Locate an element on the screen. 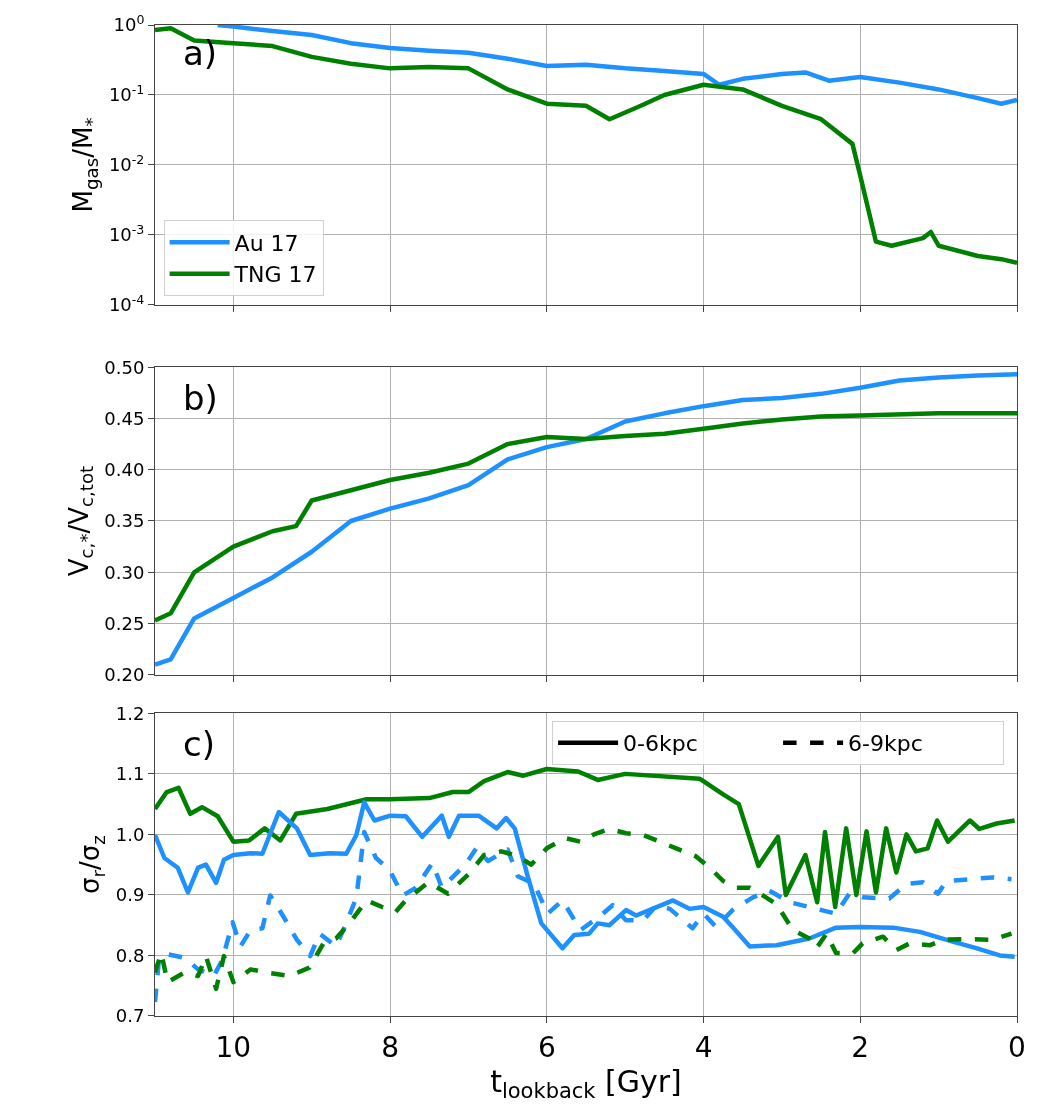 The image size is (1038, 1117). x-tick-label: 2 is located at coordinates (860, 1047).